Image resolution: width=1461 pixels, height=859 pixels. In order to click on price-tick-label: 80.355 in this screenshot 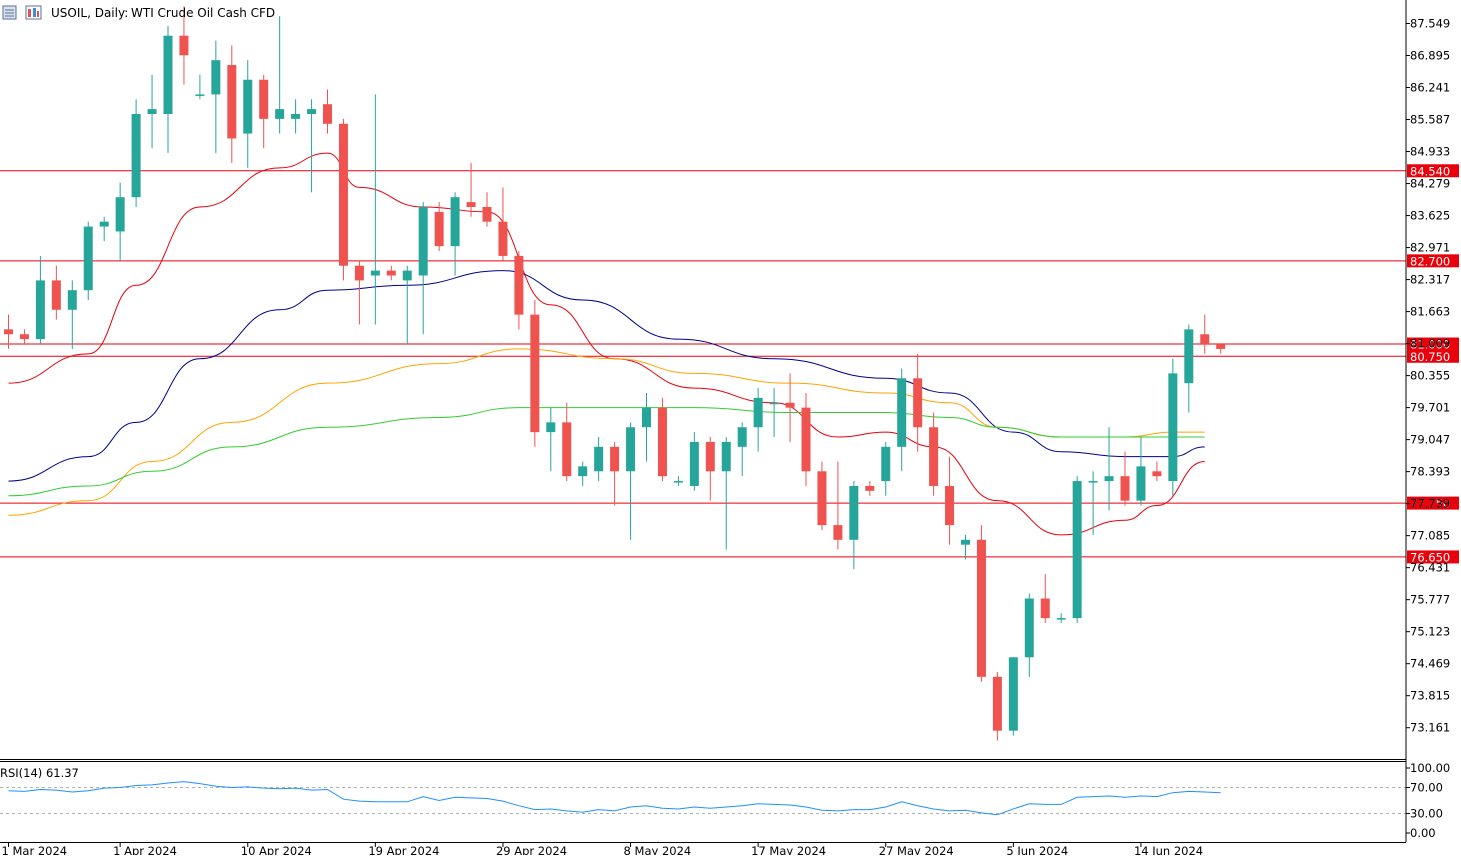, I will do `click(1430, 376)`.